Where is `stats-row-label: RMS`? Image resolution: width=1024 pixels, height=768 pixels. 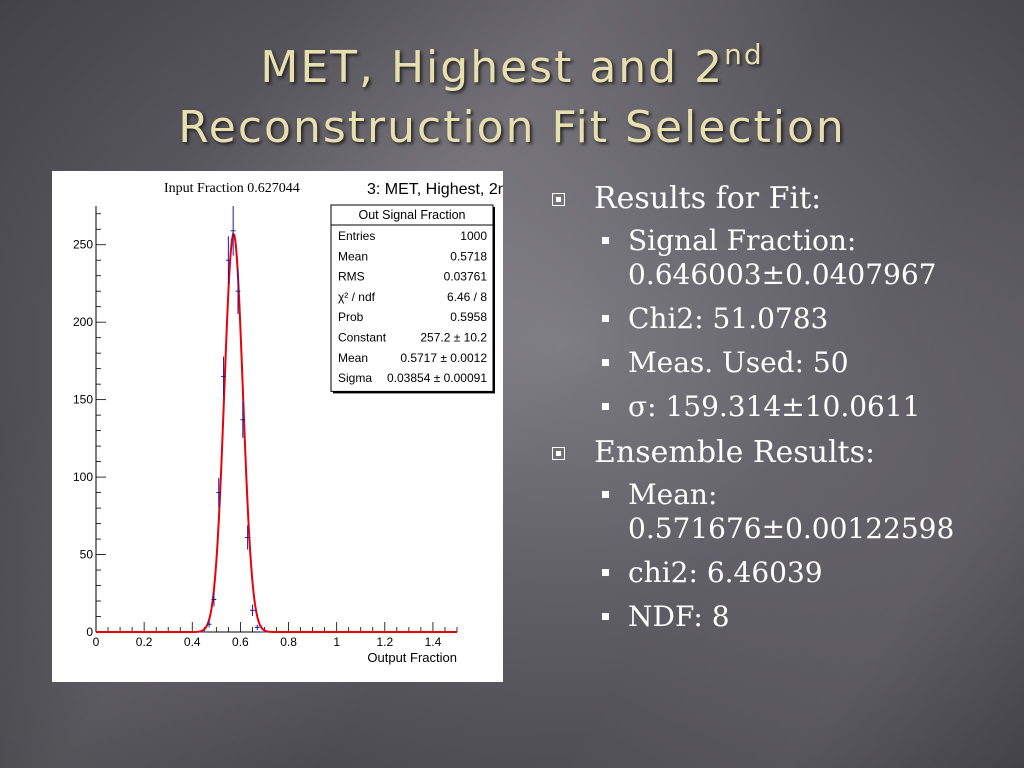
stats-row-label: RMS is located at coordinates (351, 277).